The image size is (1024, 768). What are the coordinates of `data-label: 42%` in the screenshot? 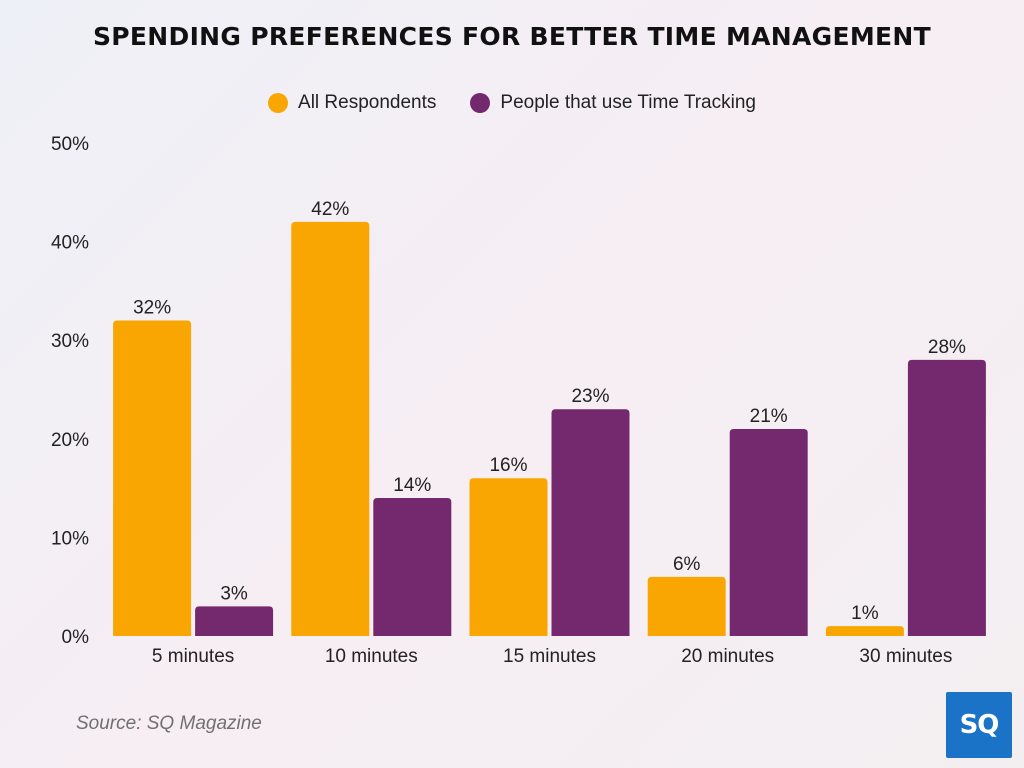 It's located at (330, 209).